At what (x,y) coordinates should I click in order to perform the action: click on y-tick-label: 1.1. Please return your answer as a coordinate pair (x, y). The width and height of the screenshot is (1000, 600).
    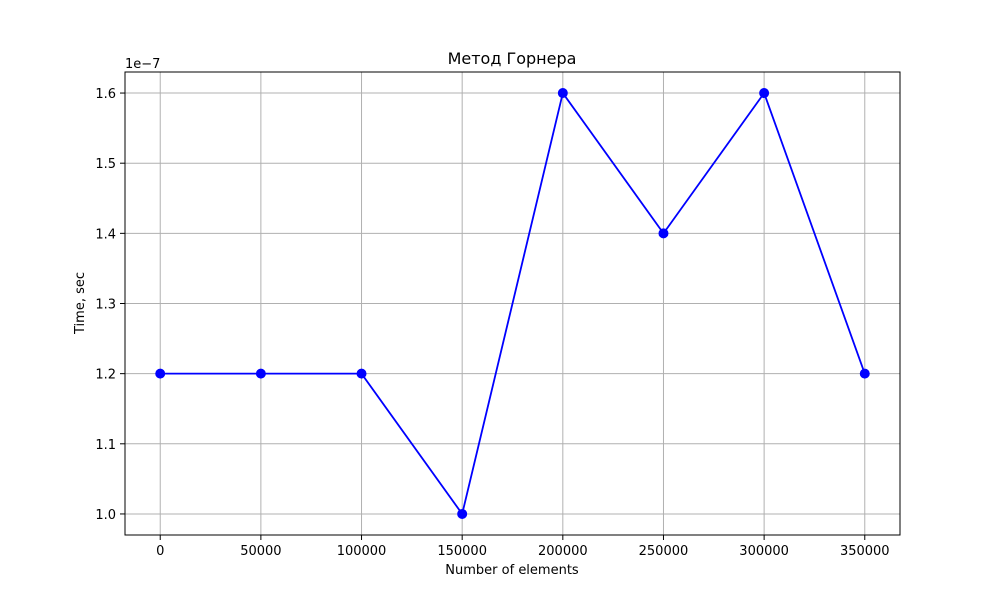
    Looking at the image, I should click on (105, 445).